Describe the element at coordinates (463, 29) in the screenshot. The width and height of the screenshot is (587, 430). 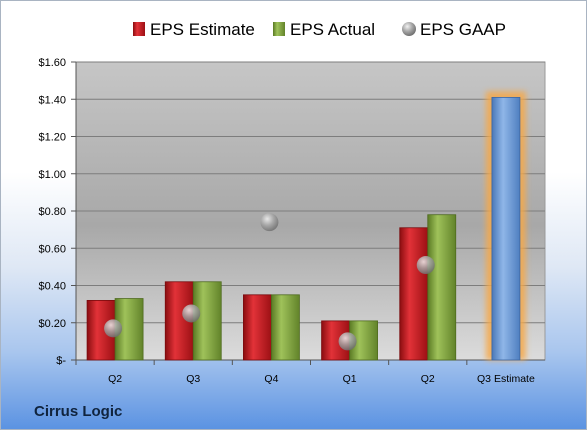
I see `legend-label: EPS GAAP` at that location.